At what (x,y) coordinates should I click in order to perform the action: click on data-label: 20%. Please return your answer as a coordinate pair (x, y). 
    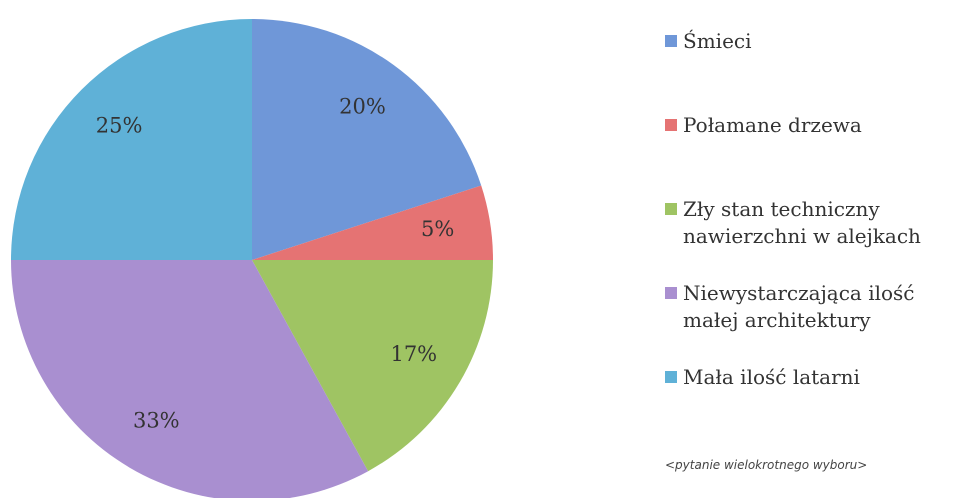
    Looking at the image, I should click on (362, 106).